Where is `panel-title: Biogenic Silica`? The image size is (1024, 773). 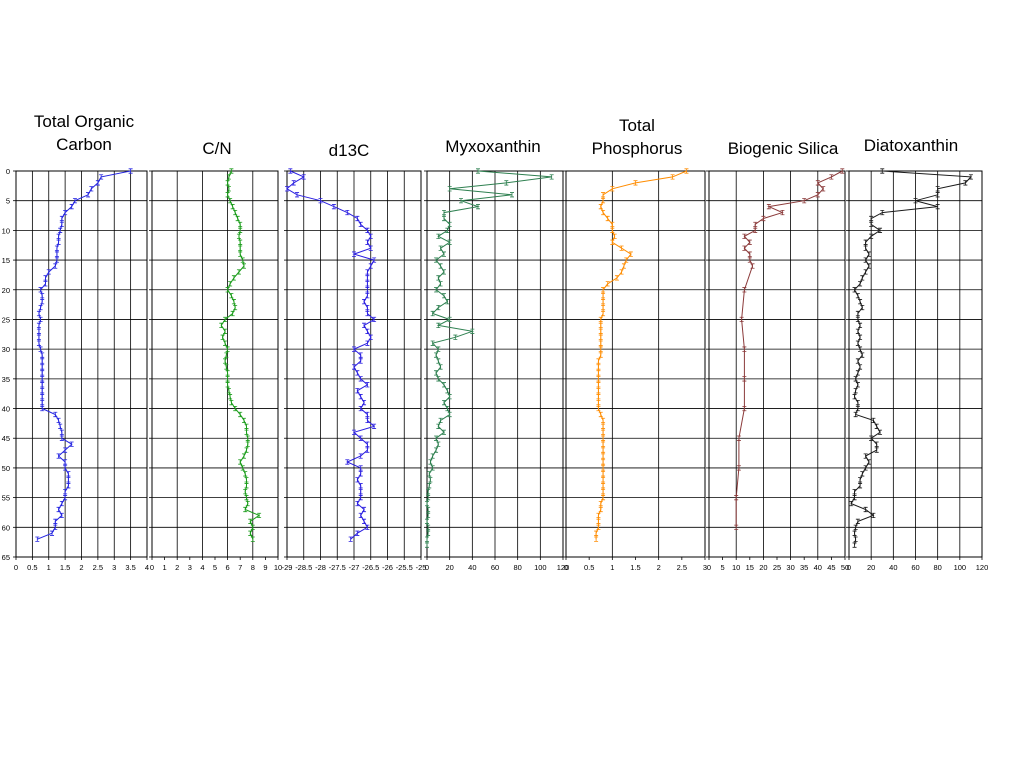 panel-title: Biogenic Silica is located at coordinates (783, 148).